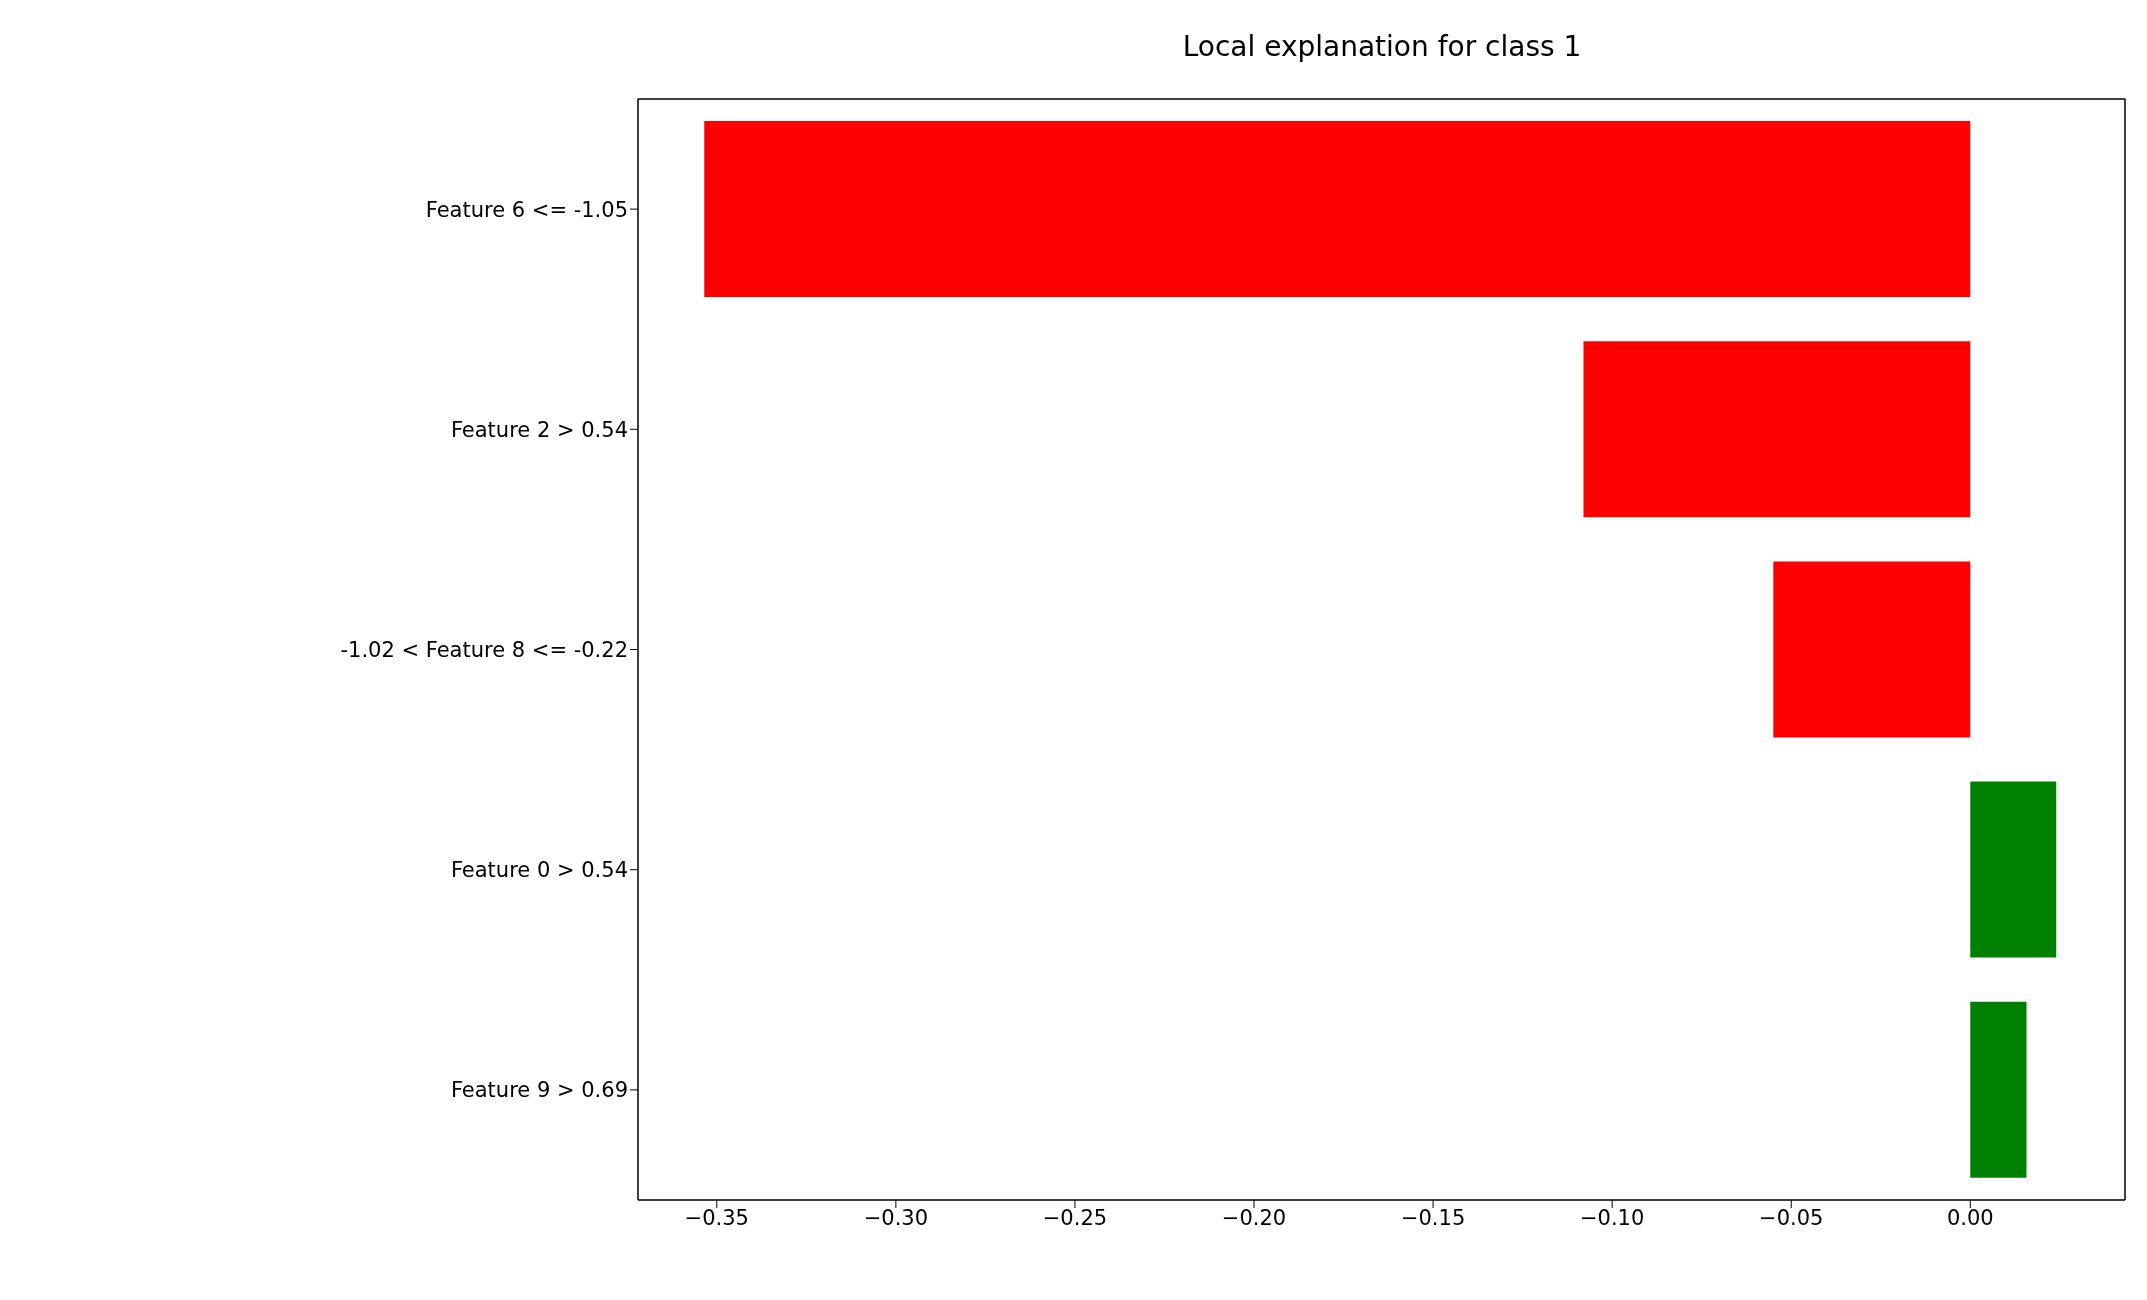 This screenshot has height=1300, width=2147. Describe the element at coordinates (539, 429) in the screenshot. I see `y-tick-label: Feature 2 > 0.54` at that location.